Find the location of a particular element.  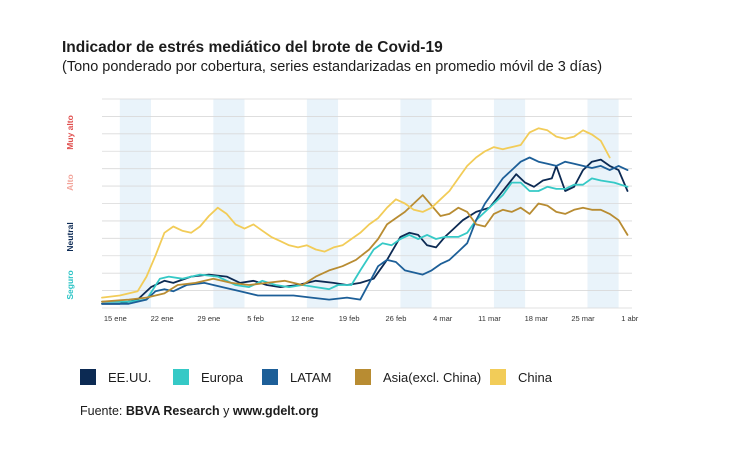

x-tick-label: 1 abr is located at coordinates (630, 318).